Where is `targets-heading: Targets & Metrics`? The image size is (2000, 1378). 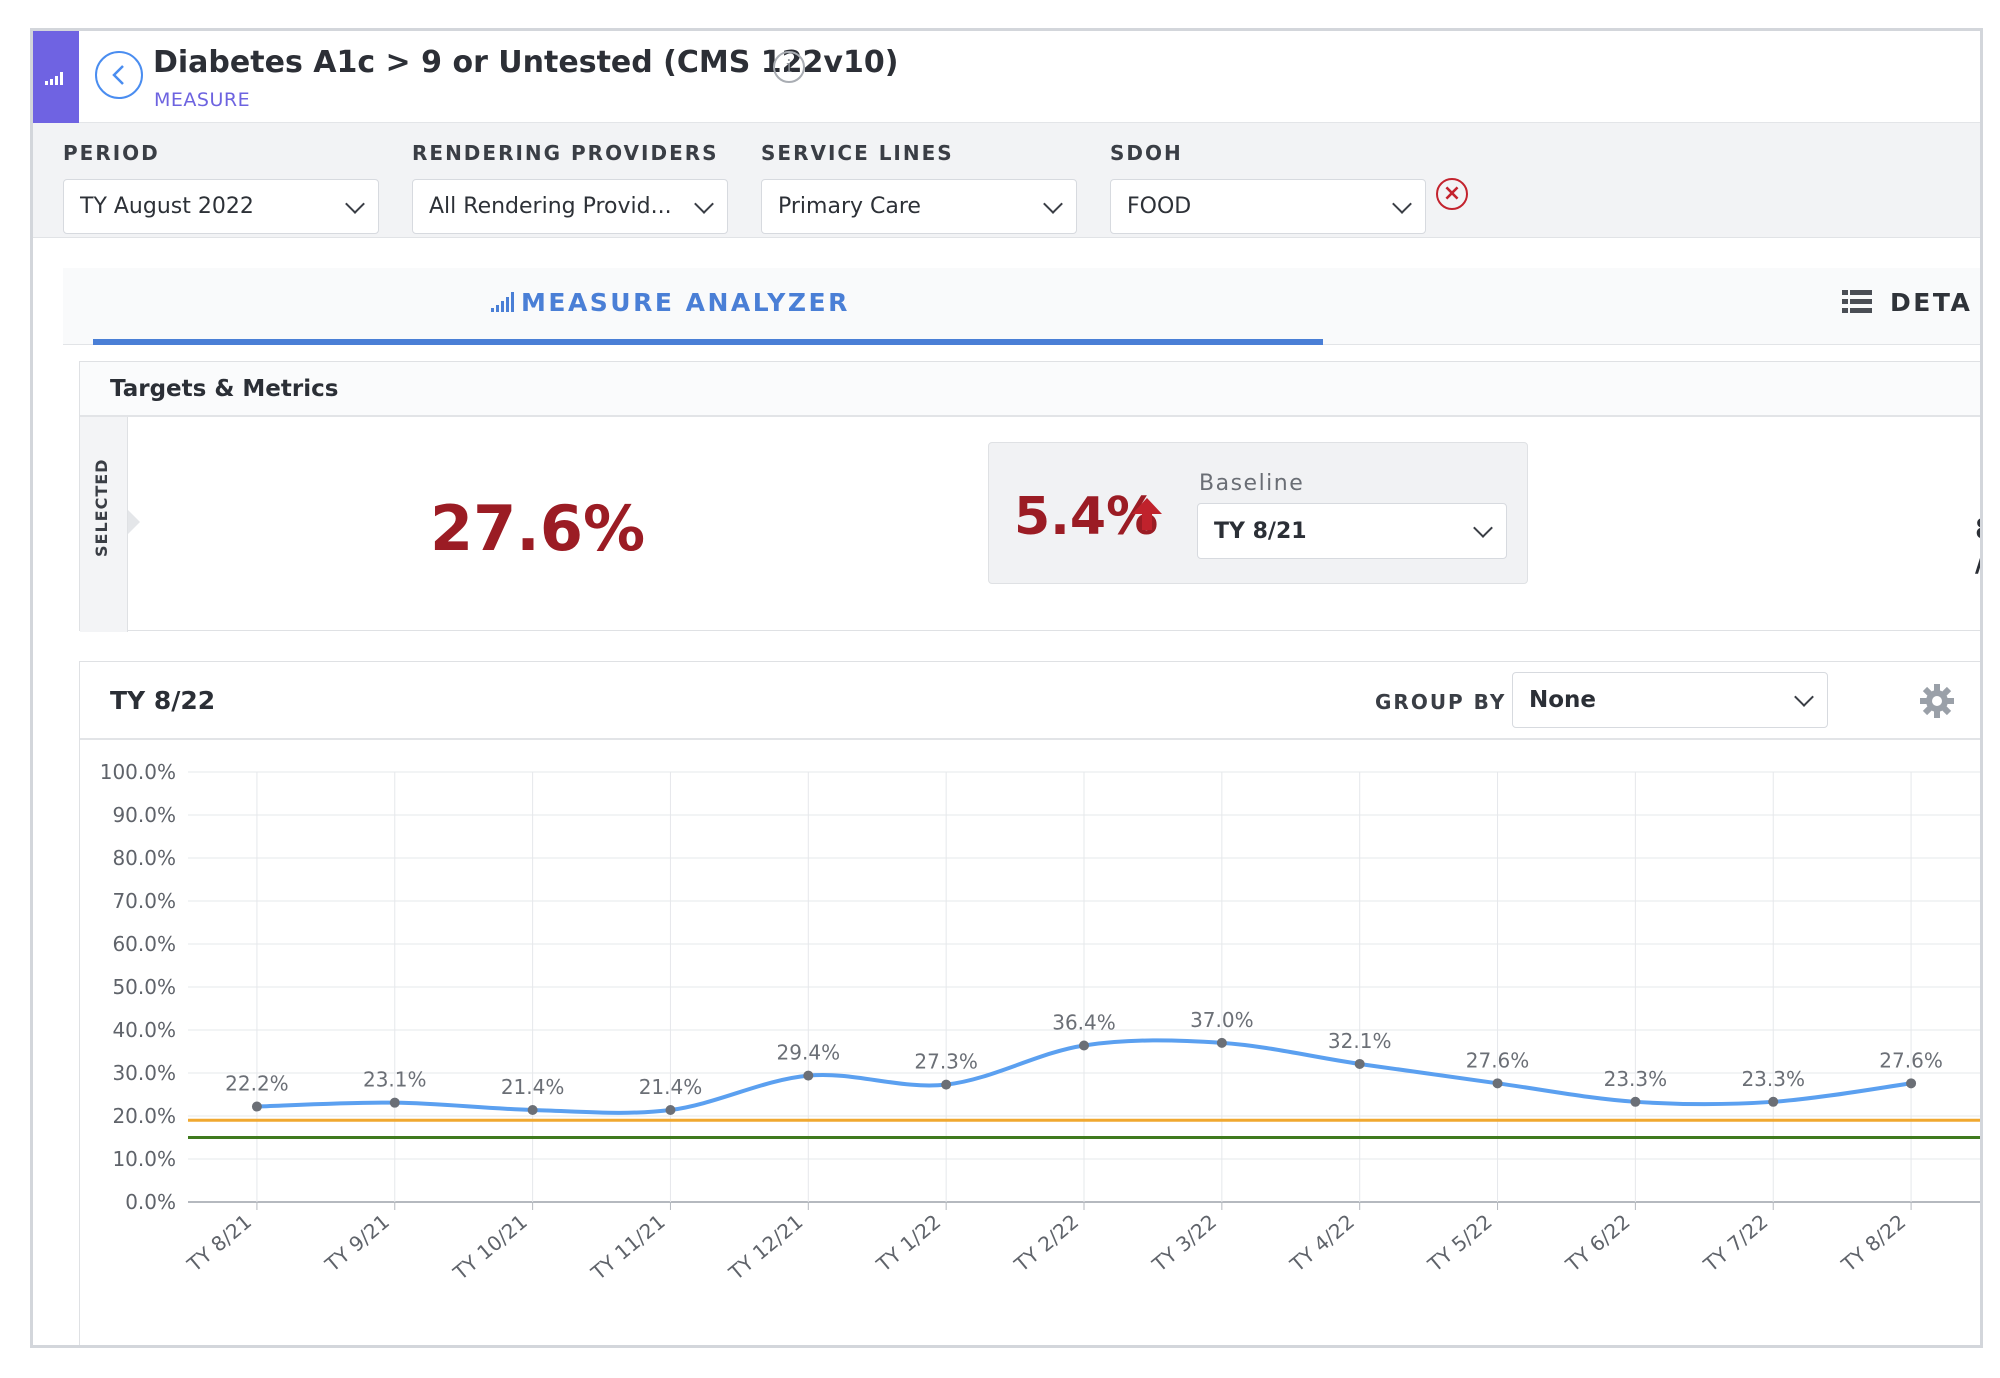 targets-heading: Targets & Metrics is located at coordinates (1030, 389).